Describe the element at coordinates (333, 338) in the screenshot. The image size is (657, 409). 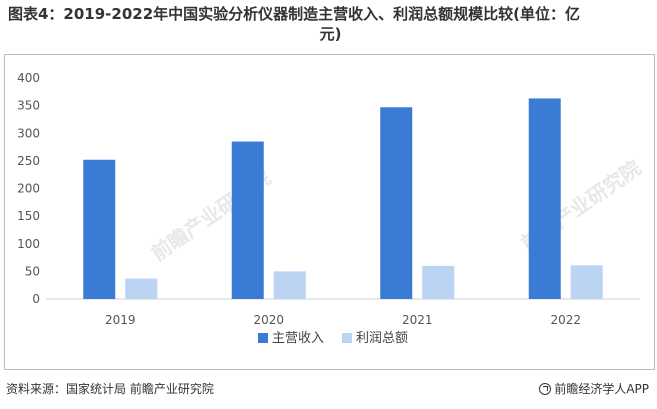
I see `legend: 主营收入 利润总额` at that location.